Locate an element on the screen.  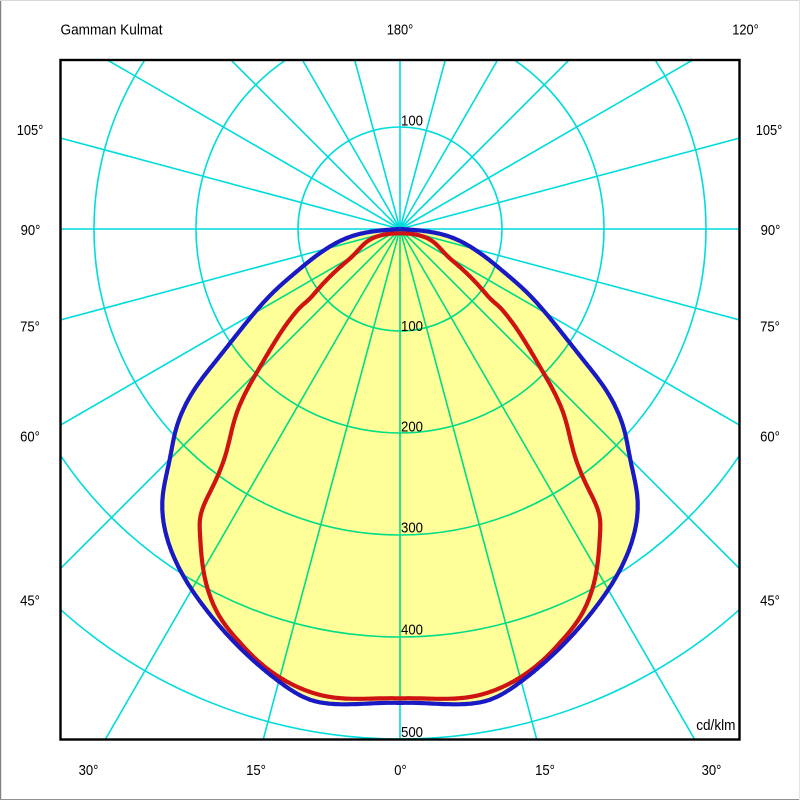
svg-text: cd/klm is located at coordinates (715, 726).